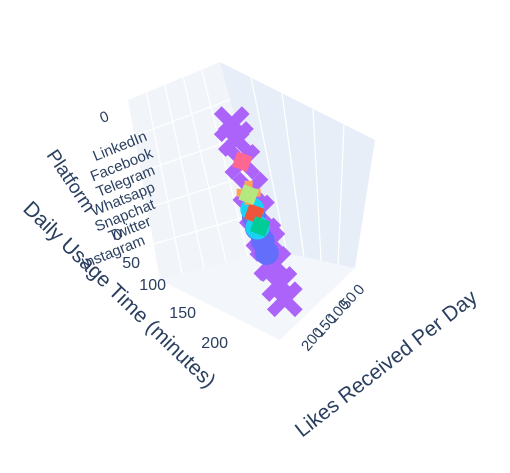 This screenshot has height=473, width=510. Describe the element at coordinates (182, 313) in the screenshot. I see `y-tick-label: 150` at that location.